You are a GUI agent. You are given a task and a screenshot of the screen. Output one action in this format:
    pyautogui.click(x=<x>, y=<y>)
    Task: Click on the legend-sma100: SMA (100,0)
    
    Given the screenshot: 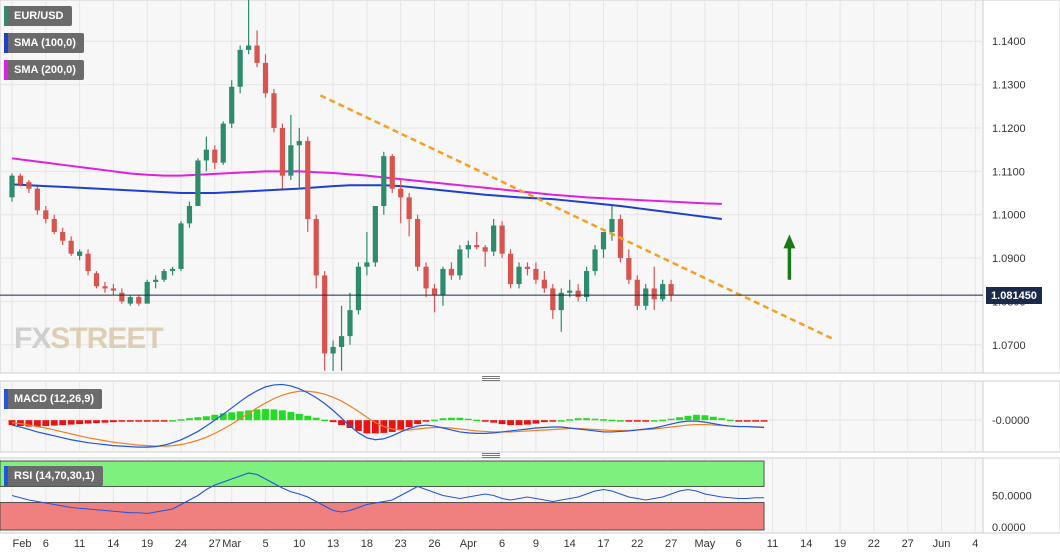 What is the action you would take?
    pyautogui.click(x=44, y=43)
    